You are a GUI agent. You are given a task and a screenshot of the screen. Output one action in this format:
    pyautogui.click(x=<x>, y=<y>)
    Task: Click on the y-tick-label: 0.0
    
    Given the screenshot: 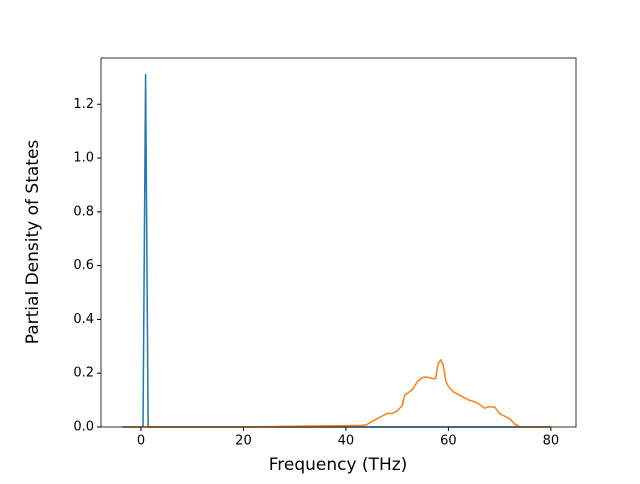 What is the action you would take?
    pyautogui.click(x=83, y=427)
    